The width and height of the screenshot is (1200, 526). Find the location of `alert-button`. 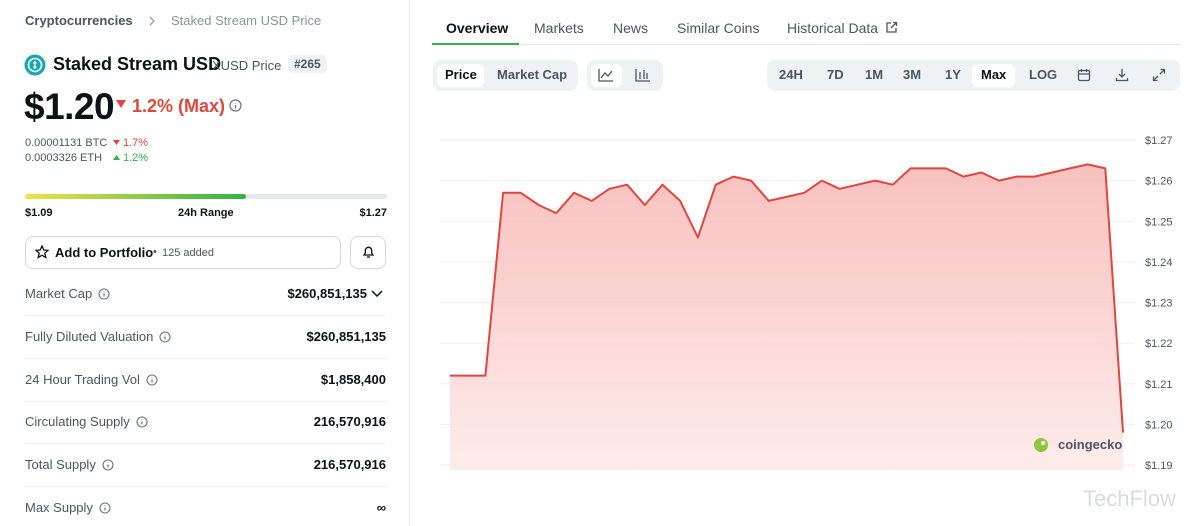

alert-button is located at coordinates (368, 252).